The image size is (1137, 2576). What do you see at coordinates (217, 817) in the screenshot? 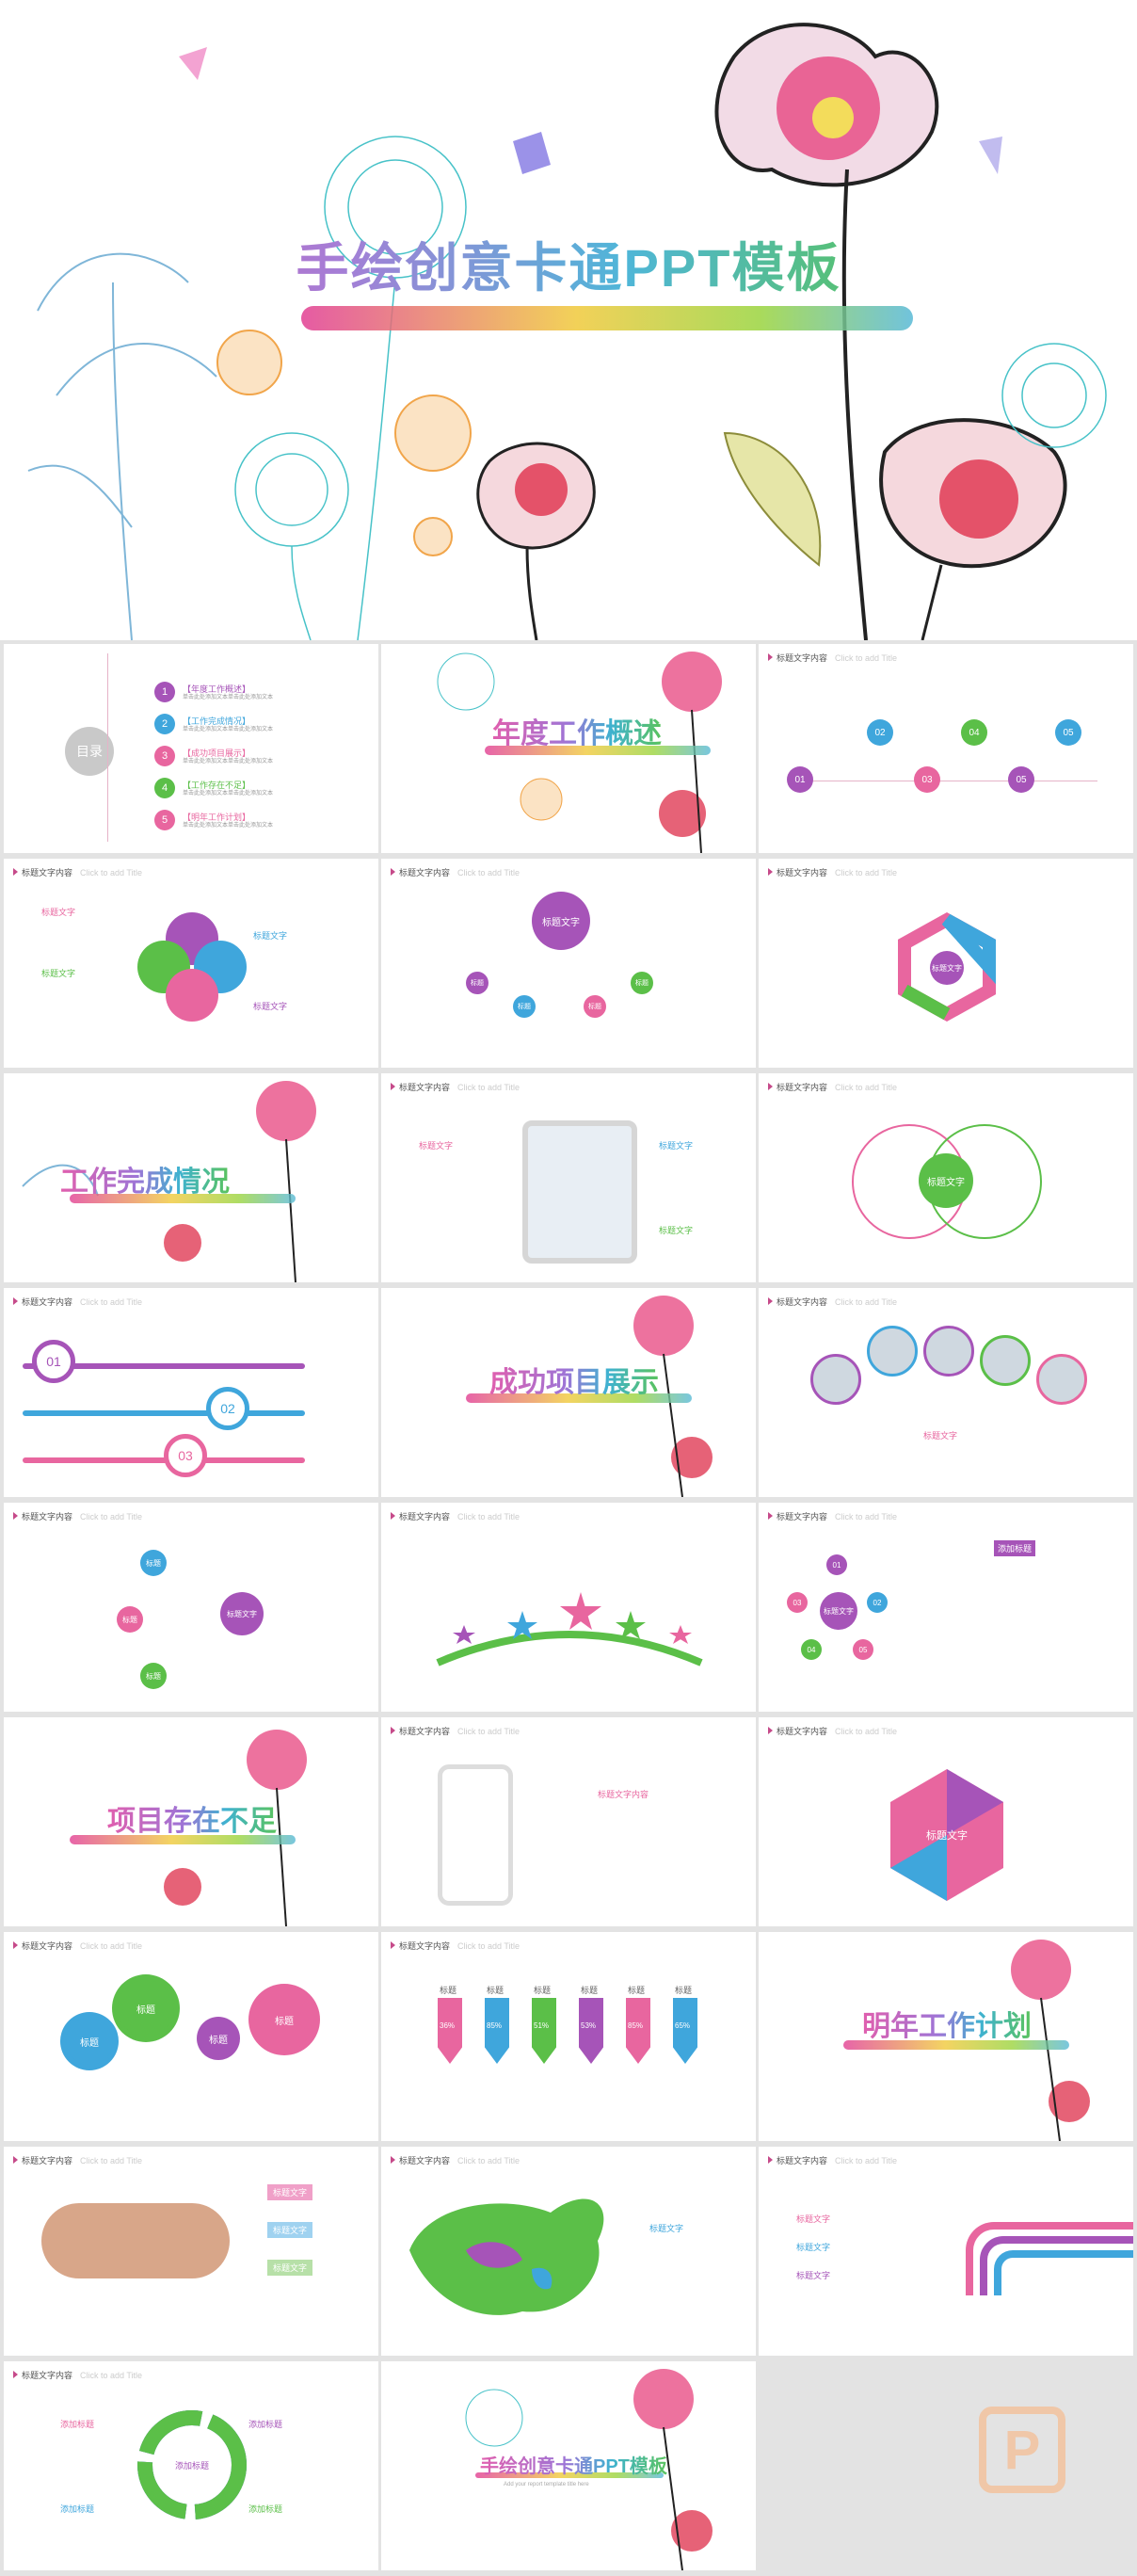
I see `toc-label: 【明年工作计划】` at bounding box center [217, 817].